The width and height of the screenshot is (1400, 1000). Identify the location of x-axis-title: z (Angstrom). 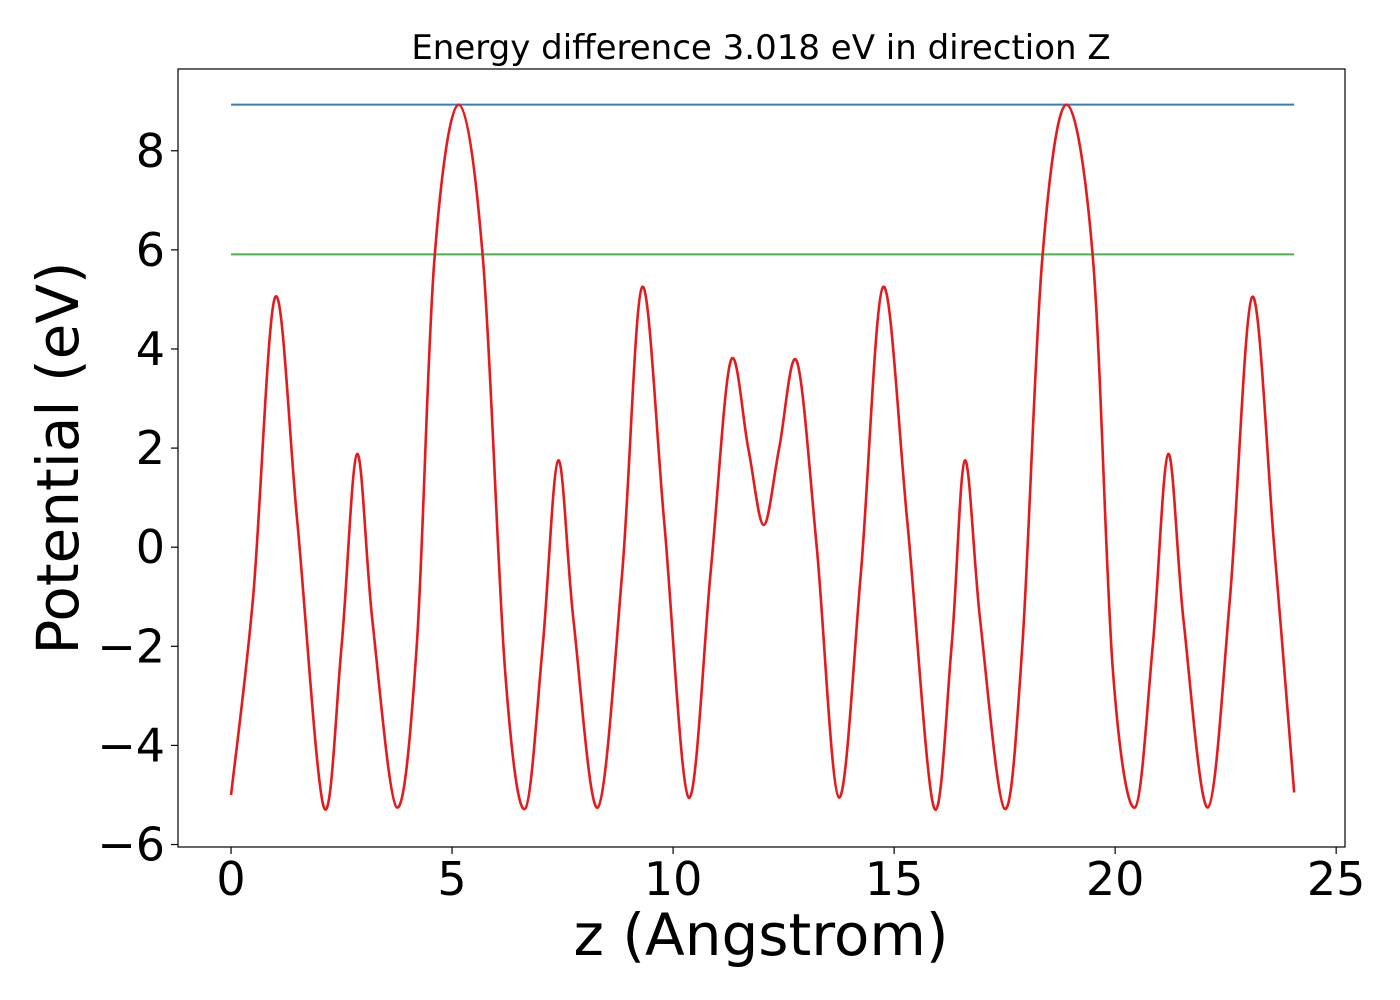
(761, 935).